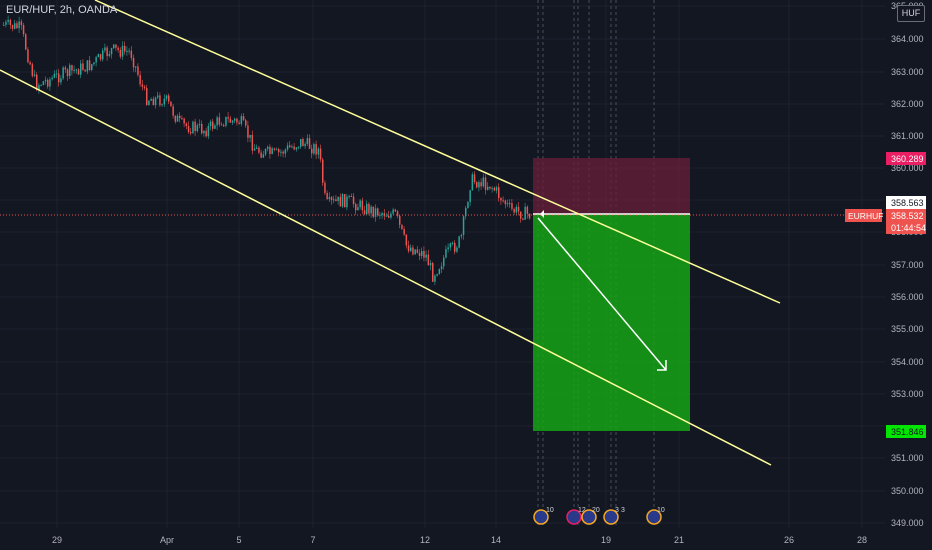  I want to click on svg-text: 10, so click(661, 510).